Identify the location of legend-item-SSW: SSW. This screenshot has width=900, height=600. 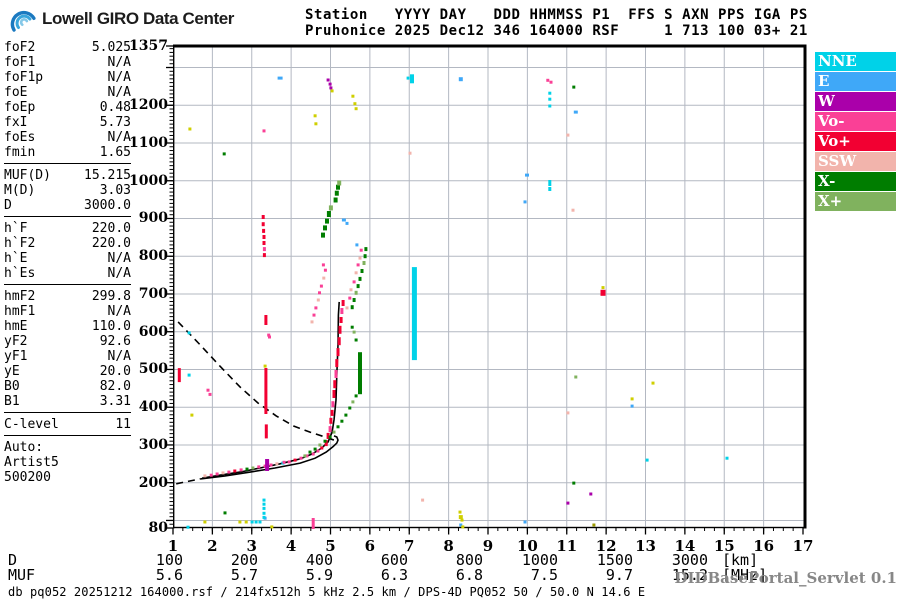
(855, 161).